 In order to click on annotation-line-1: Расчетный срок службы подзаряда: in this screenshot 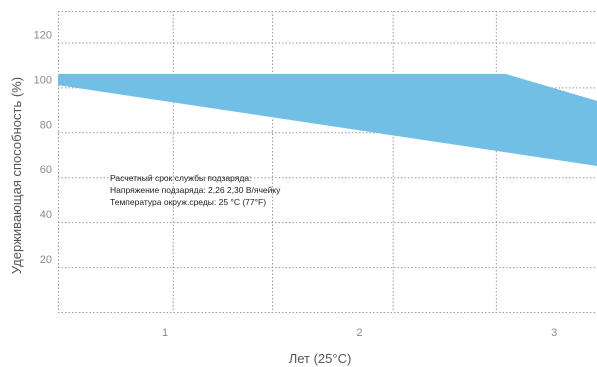, I will do `click(180, 178)`.